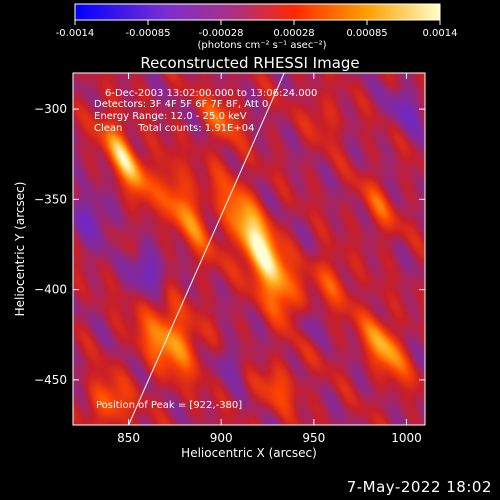 Image resolution: width=500 pixels, height=500 pixels. I want to click on colorbar-tick-label: 0.0014, so click(440, 33).